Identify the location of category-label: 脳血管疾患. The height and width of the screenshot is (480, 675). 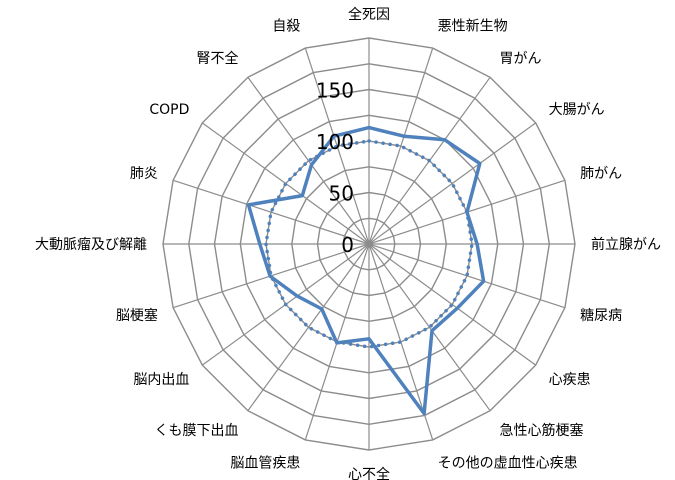
(265, 464).